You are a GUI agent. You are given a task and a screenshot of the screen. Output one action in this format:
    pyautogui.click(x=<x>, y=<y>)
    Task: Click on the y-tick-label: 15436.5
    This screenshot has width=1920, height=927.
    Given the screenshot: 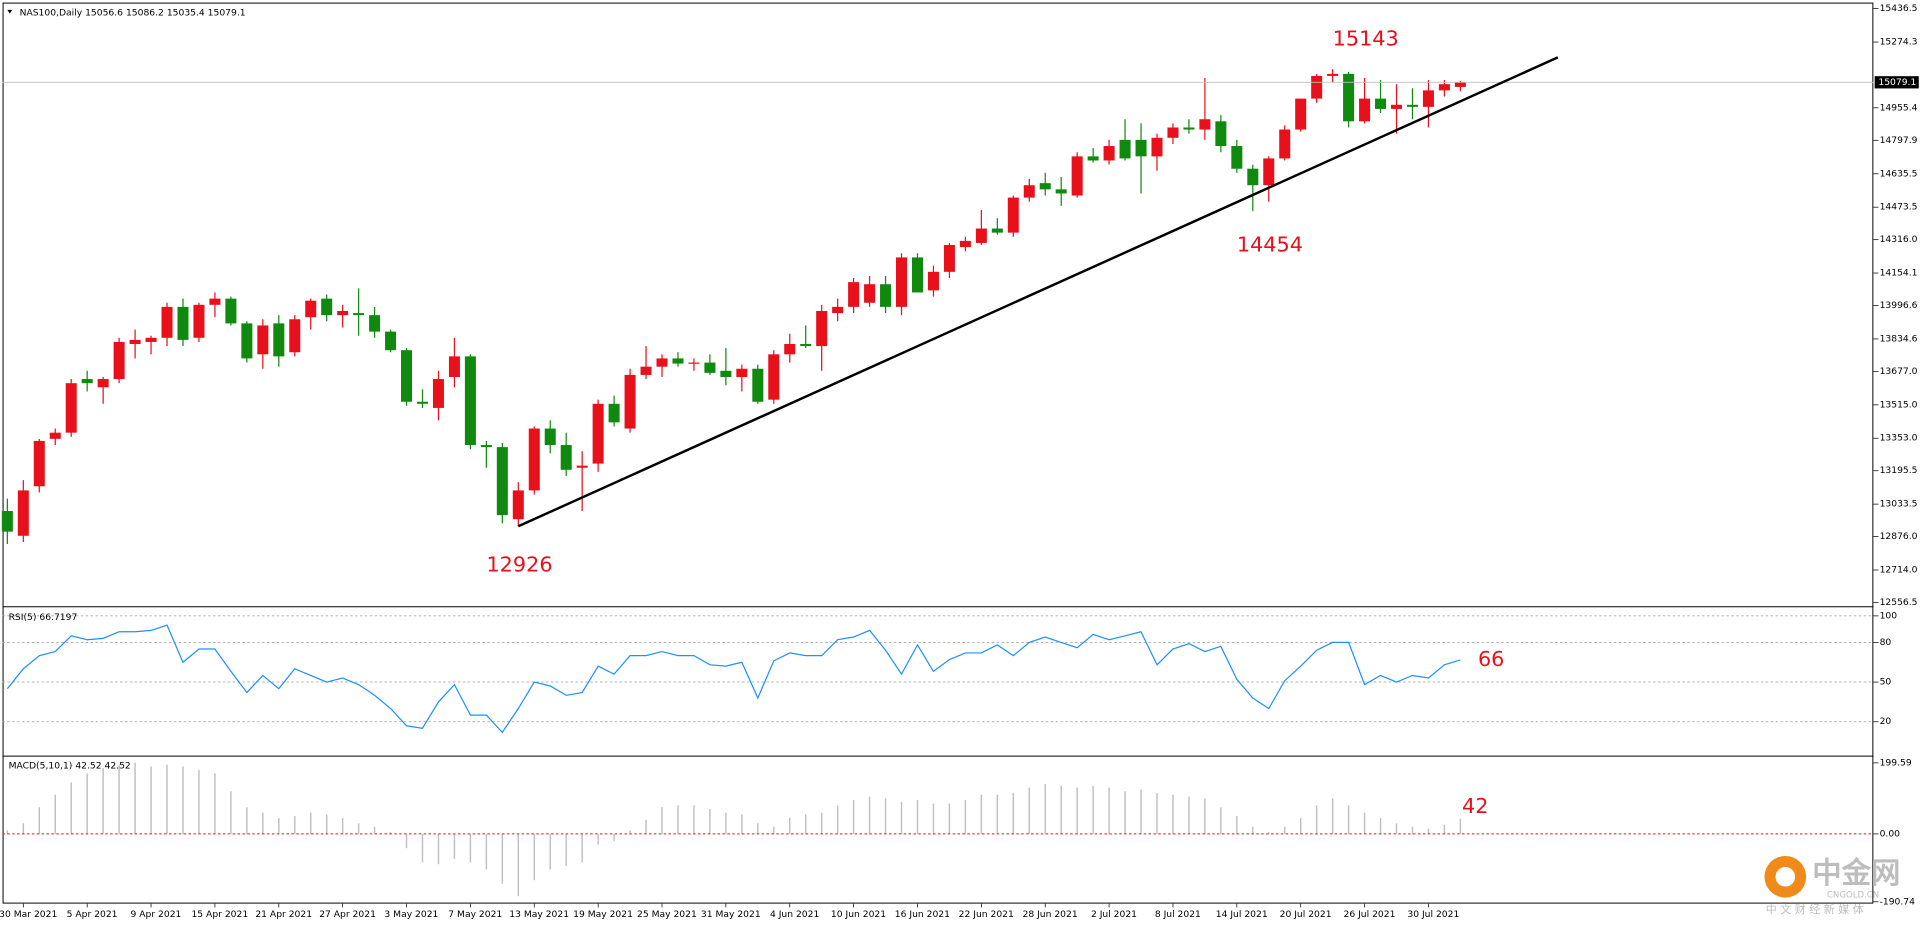 What is the action you would take?
    pyautogui.click(x=1899, y=8)
    